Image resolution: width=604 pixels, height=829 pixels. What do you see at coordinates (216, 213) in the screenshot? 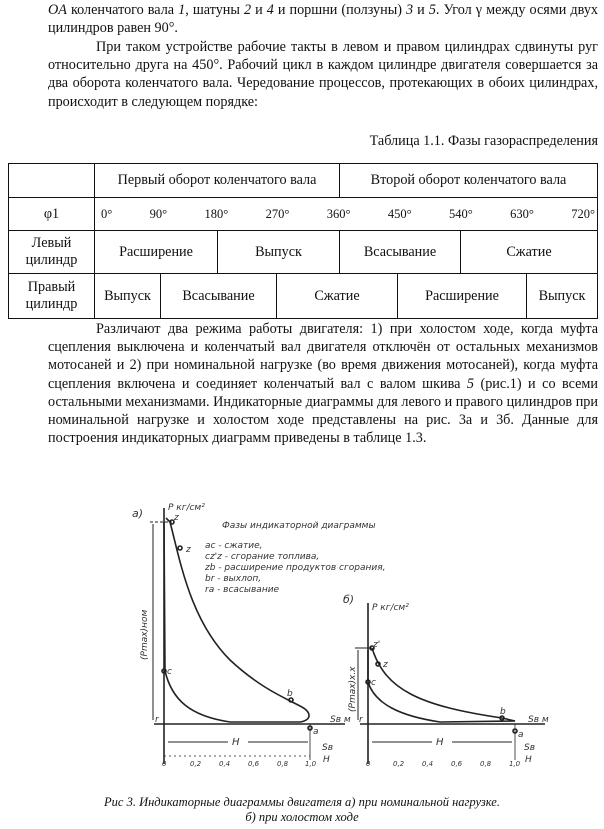
I see `angle: 180°` at bounding box center [216, 213].